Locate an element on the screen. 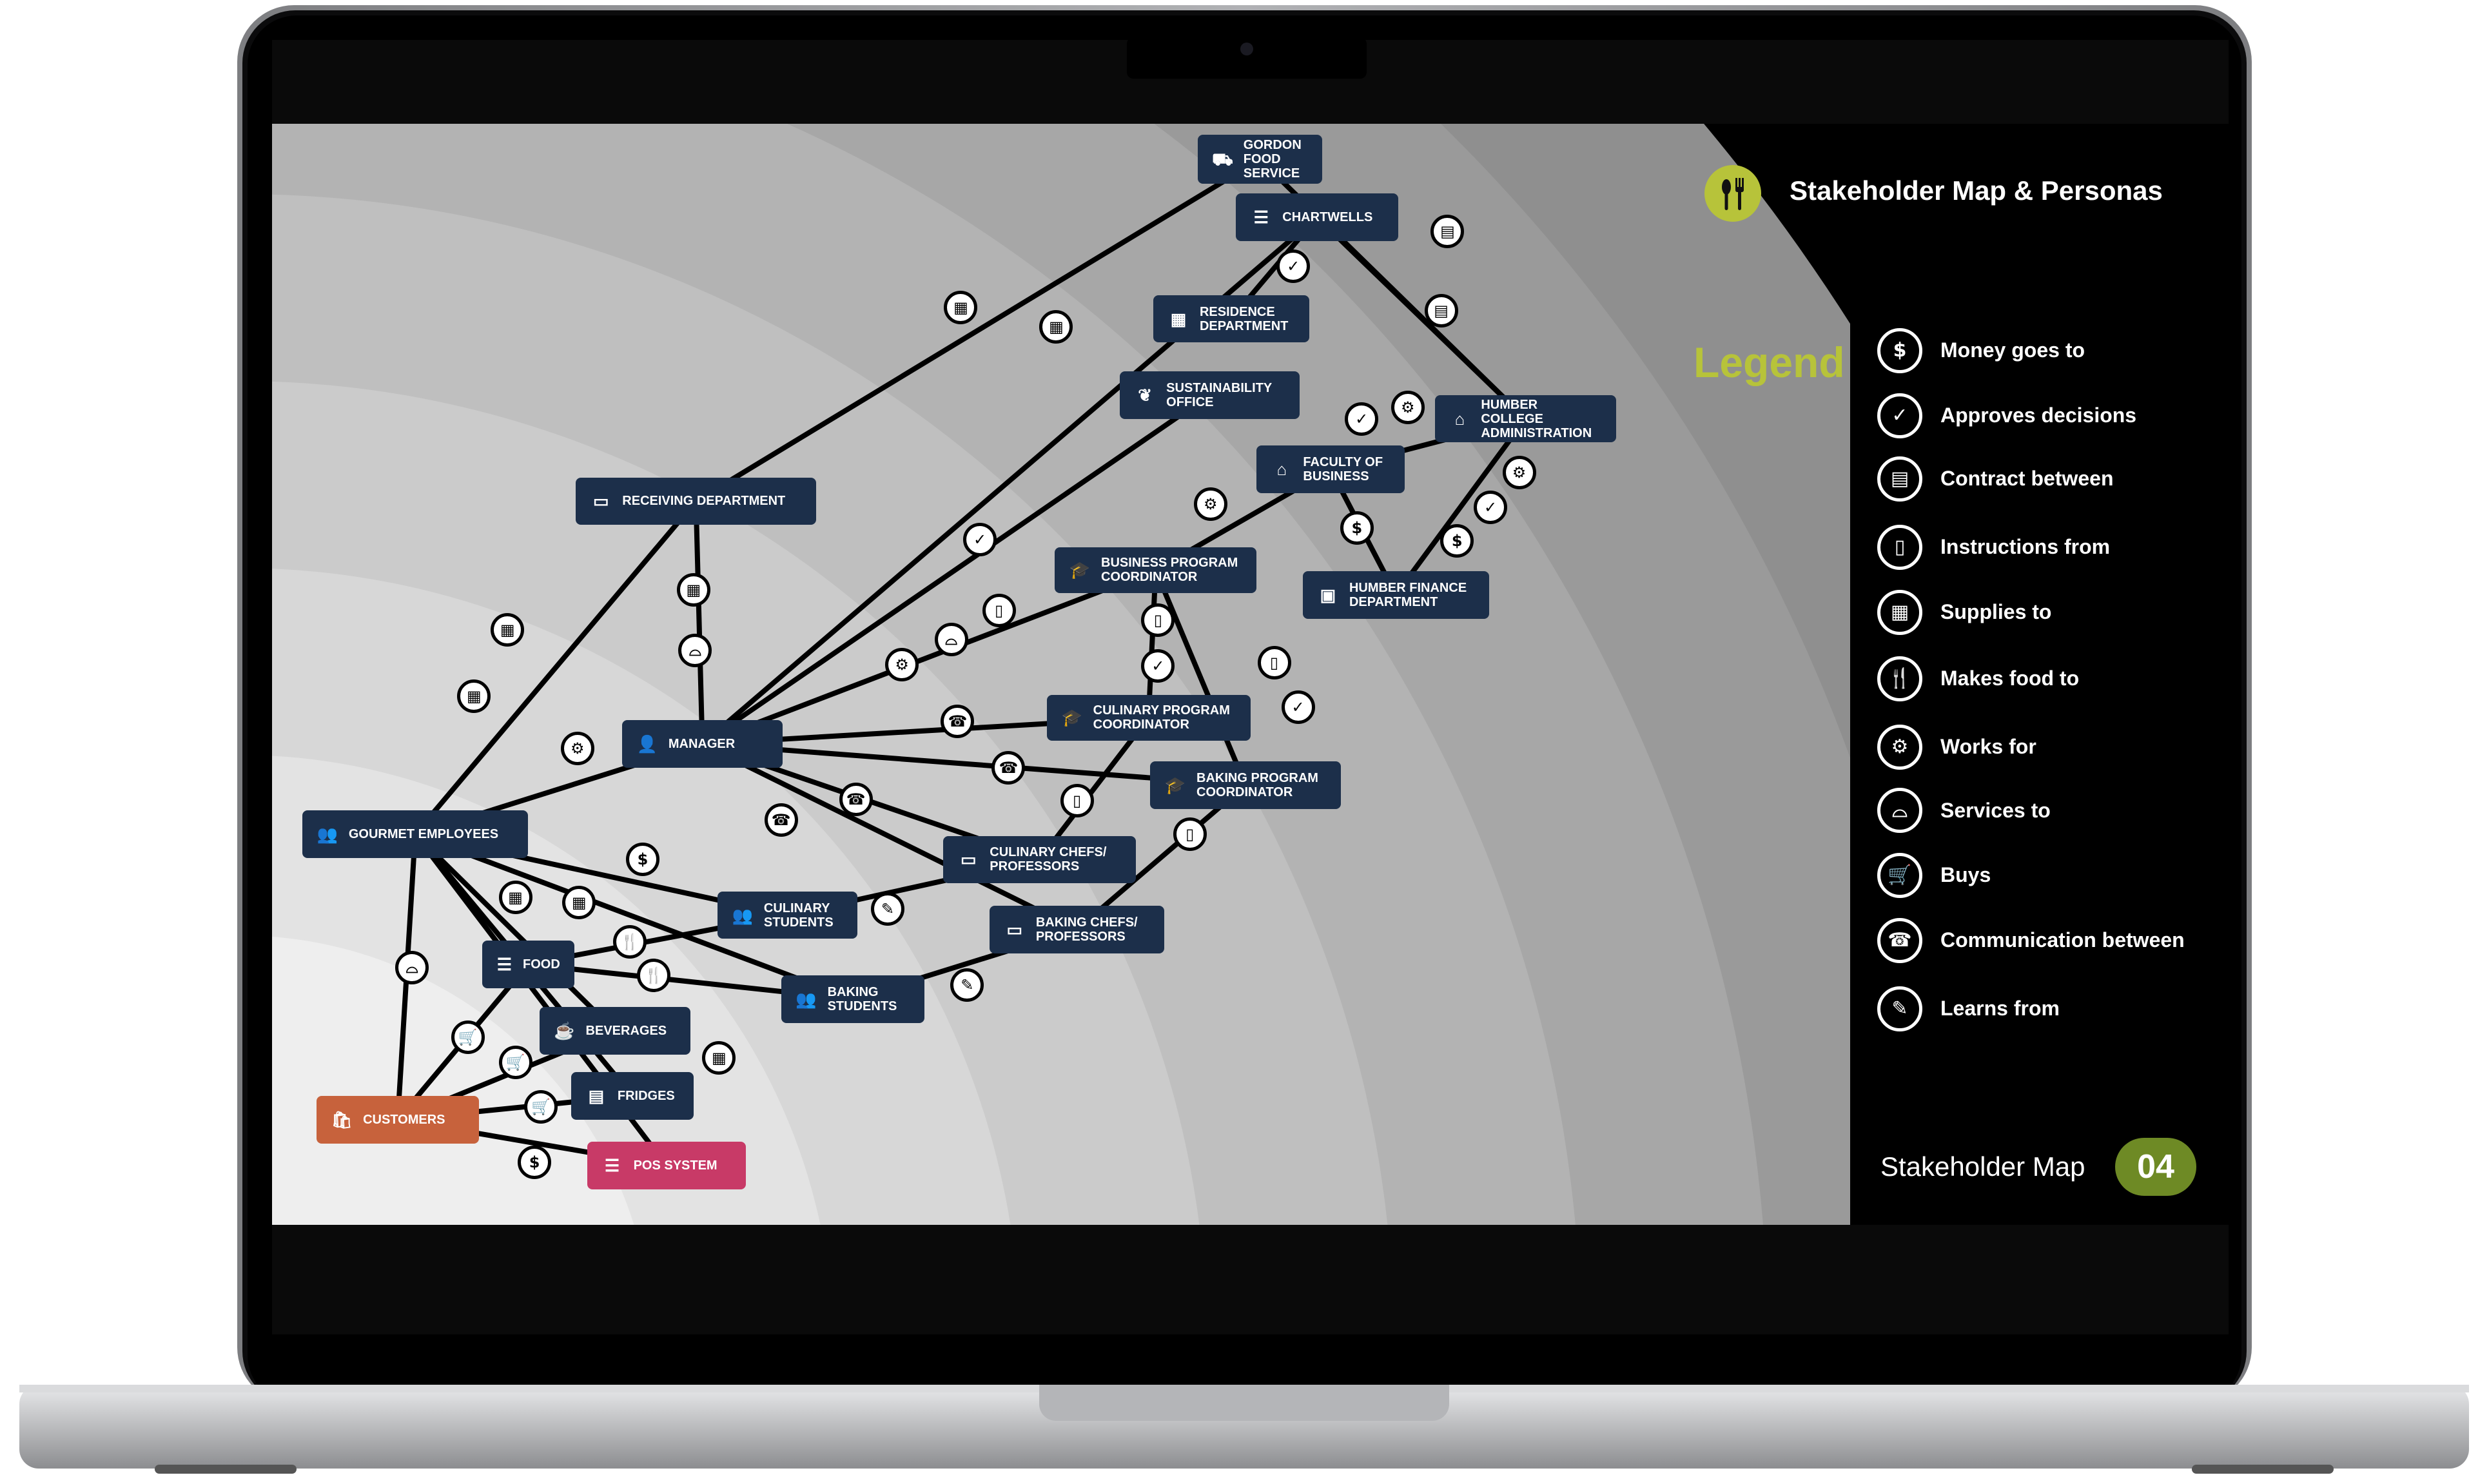 This screenshot has width=2489, height=1484. node-bpc: 🎓 Business Program Coordinator is located at coordinates (1156, 570).